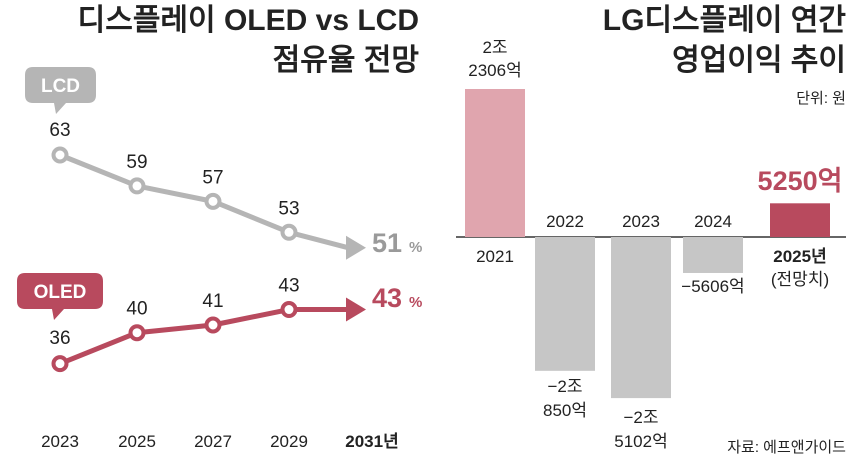  Describe the element at coordinates (800, 279) in the screenshot. I see `bar-category-note: (전망치)` at that location.